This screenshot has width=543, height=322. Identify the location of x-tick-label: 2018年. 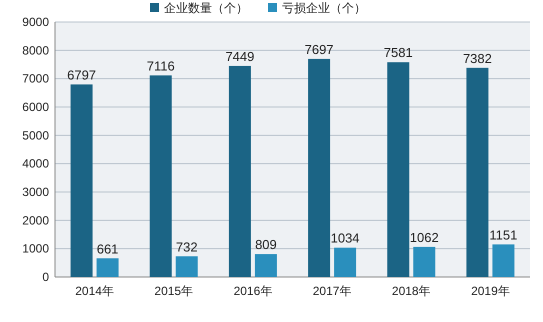
(411, 291).